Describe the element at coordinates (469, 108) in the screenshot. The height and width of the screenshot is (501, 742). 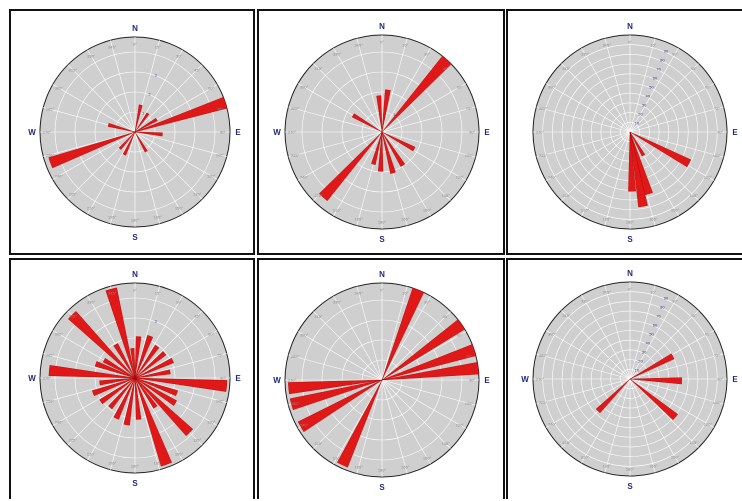
I see `degree-label: 75°` at that location.